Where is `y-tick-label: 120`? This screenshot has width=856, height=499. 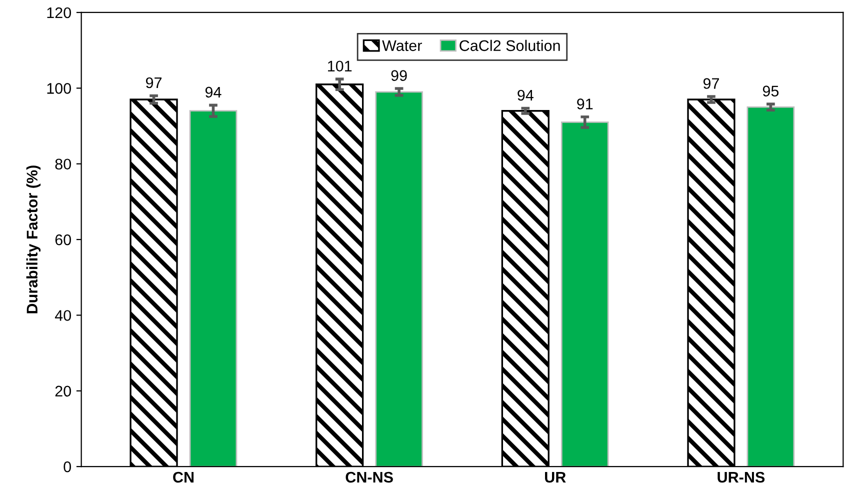
y-tick-label: 120 is located at coordinates (59, 12).